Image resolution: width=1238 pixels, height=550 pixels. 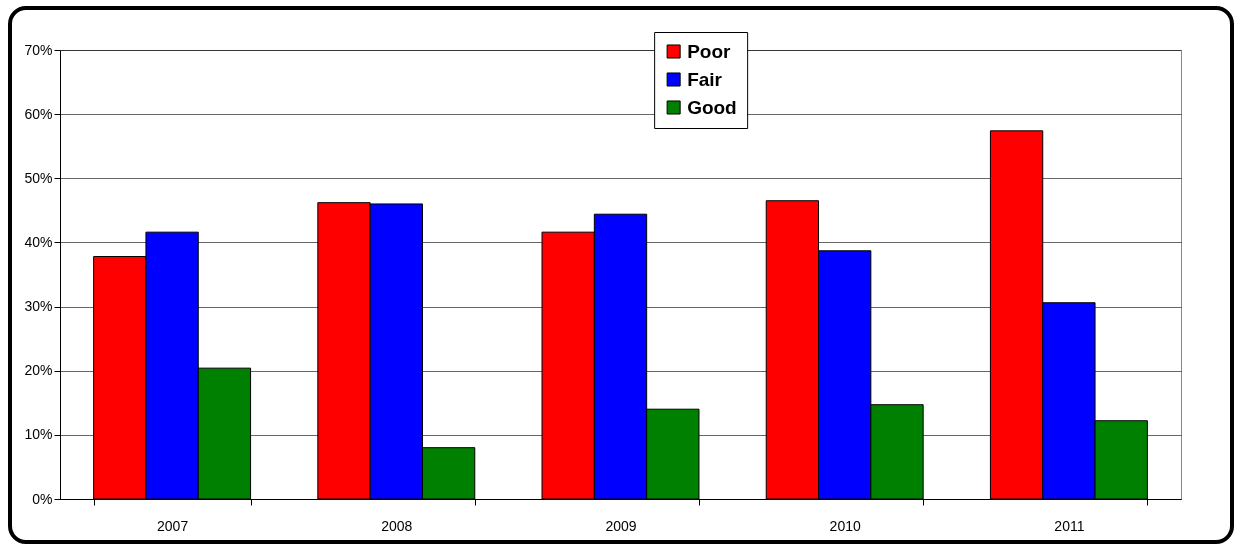 What do you see at coordinates (397, 525) in the screenshot?
I see `x-tick-label: 2008` at bounding box center [397, 525].